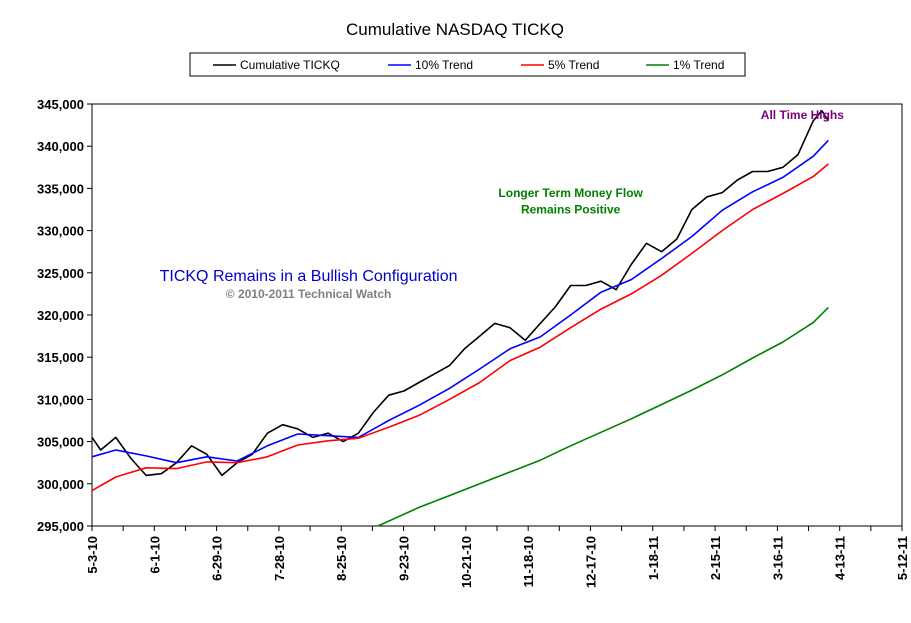 Image resolution: width=911 pixels, height=623 pixels. Describe the element at coordinates (60, 484) in the screenshot. I see `y-tick-label: 300,000` at that location.